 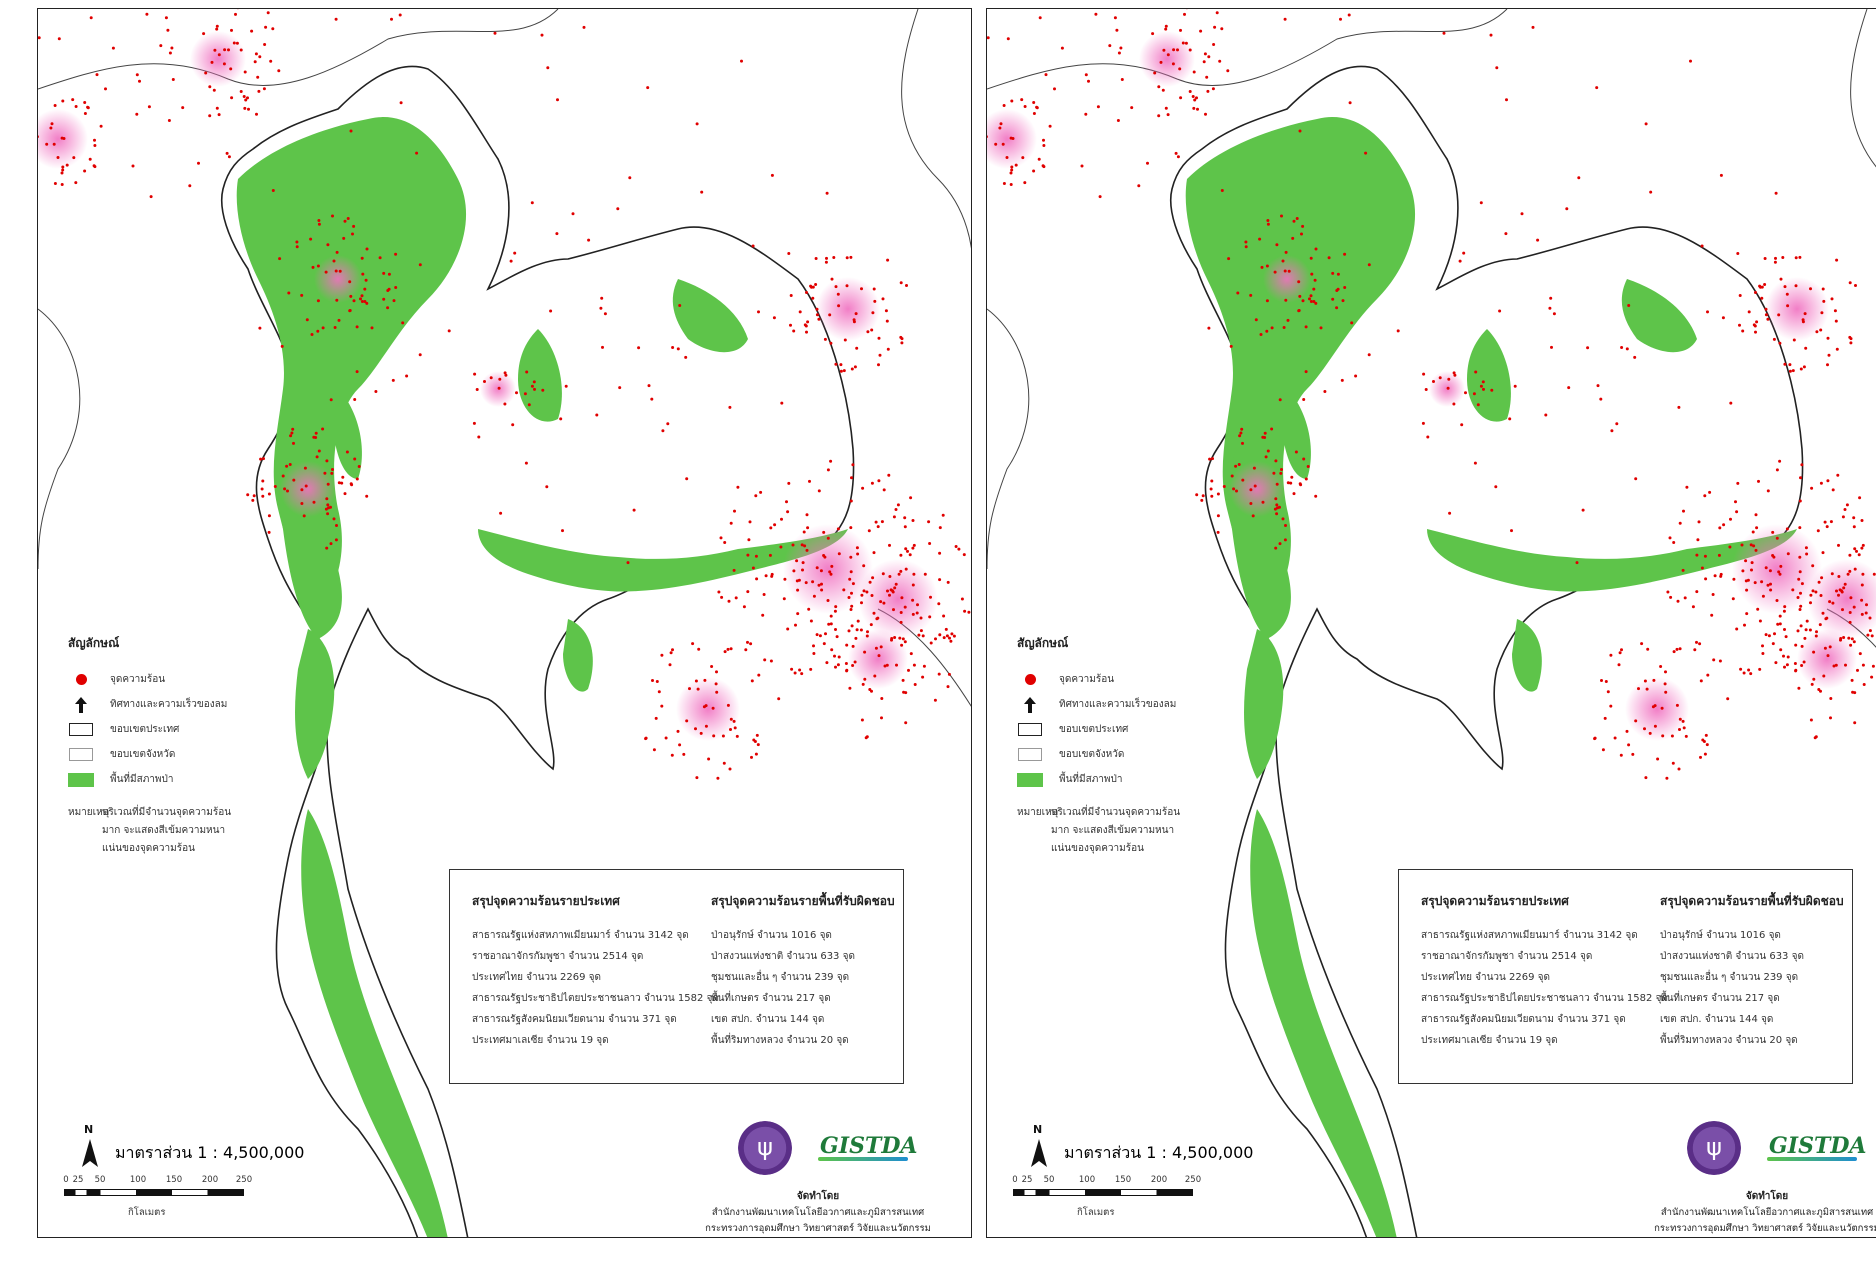 I want to click on forest-area-icon, so click(x=81, y=780).